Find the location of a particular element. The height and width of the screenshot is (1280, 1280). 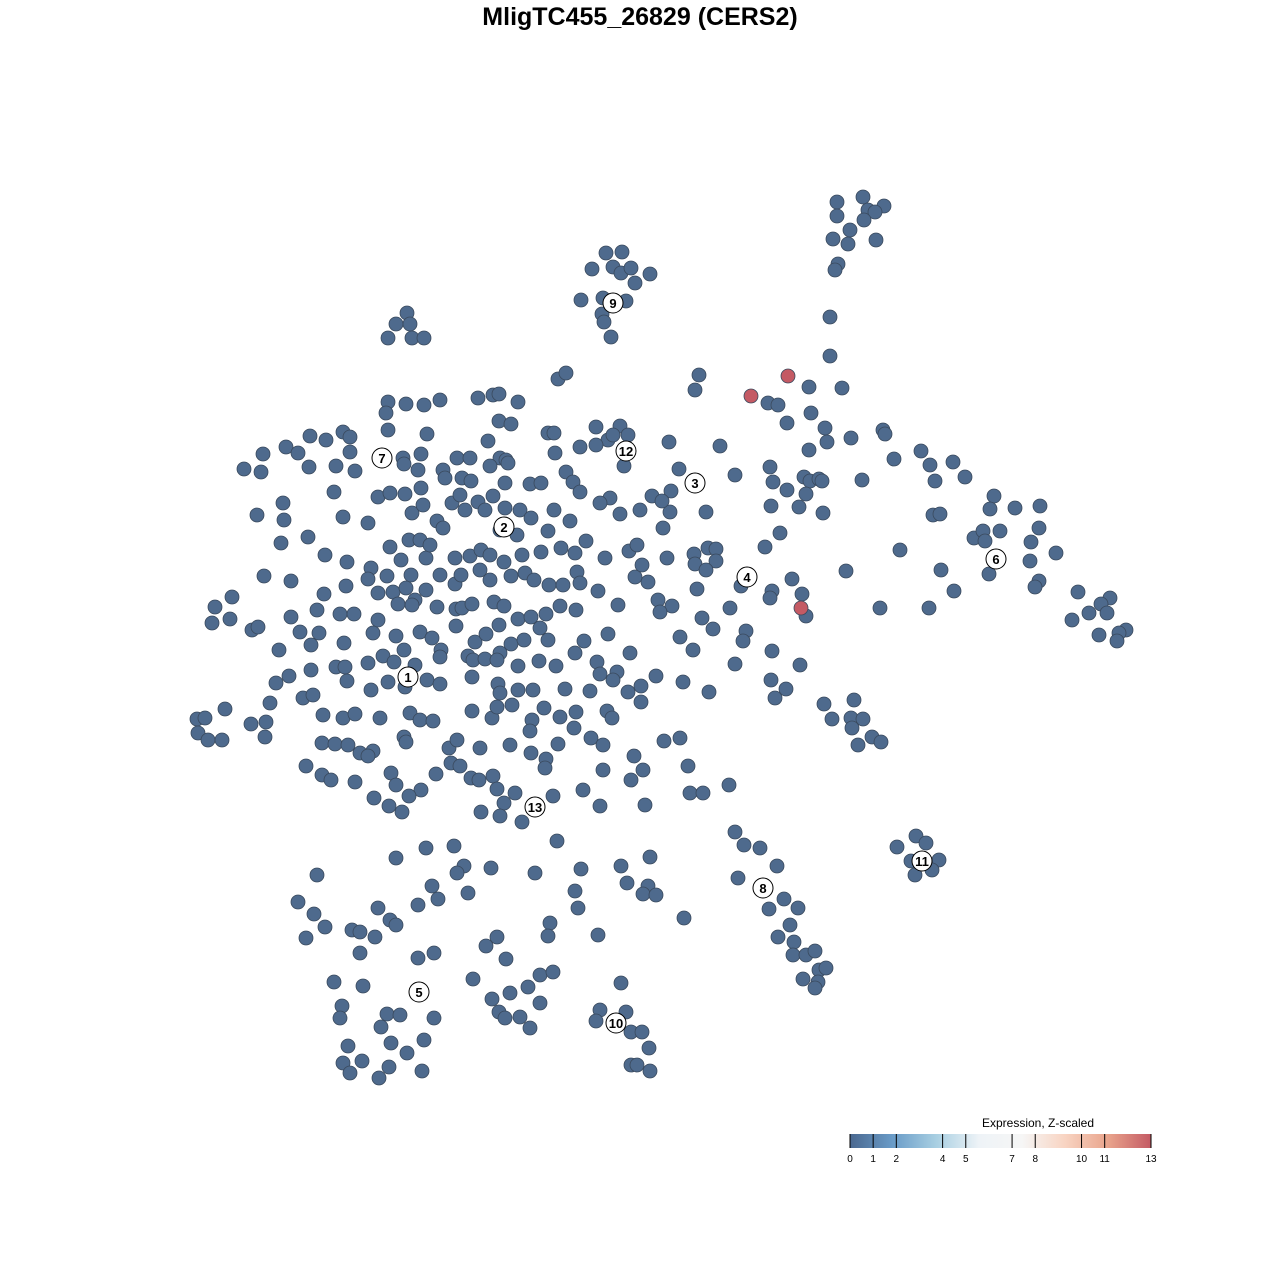

cluster-label-8: 8 is located at coordinates (763, 888).